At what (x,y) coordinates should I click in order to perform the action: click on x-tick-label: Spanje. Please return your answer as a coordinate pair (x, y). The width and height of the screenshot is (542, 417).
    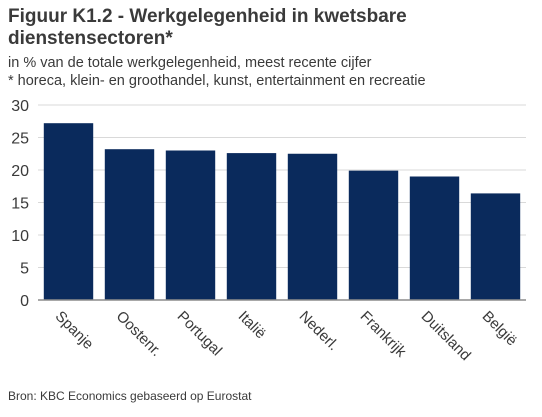
    Looking at the image, I should click on (74, 330).